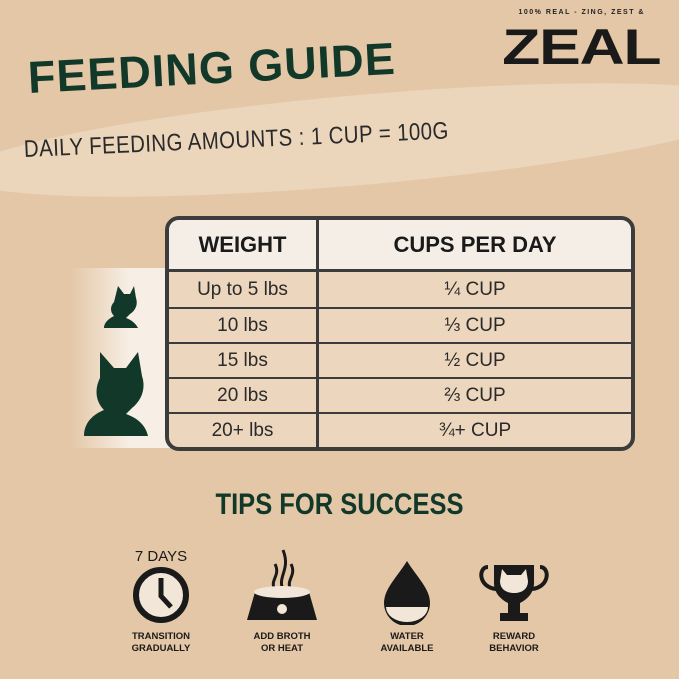 Image resolution: width=679 pixels, height=679 pixels. What do you see at coordinates (211, 67) in the screenshot?
I see `page-title: FEEDING GUIDE` at bounding box center [211, 67].